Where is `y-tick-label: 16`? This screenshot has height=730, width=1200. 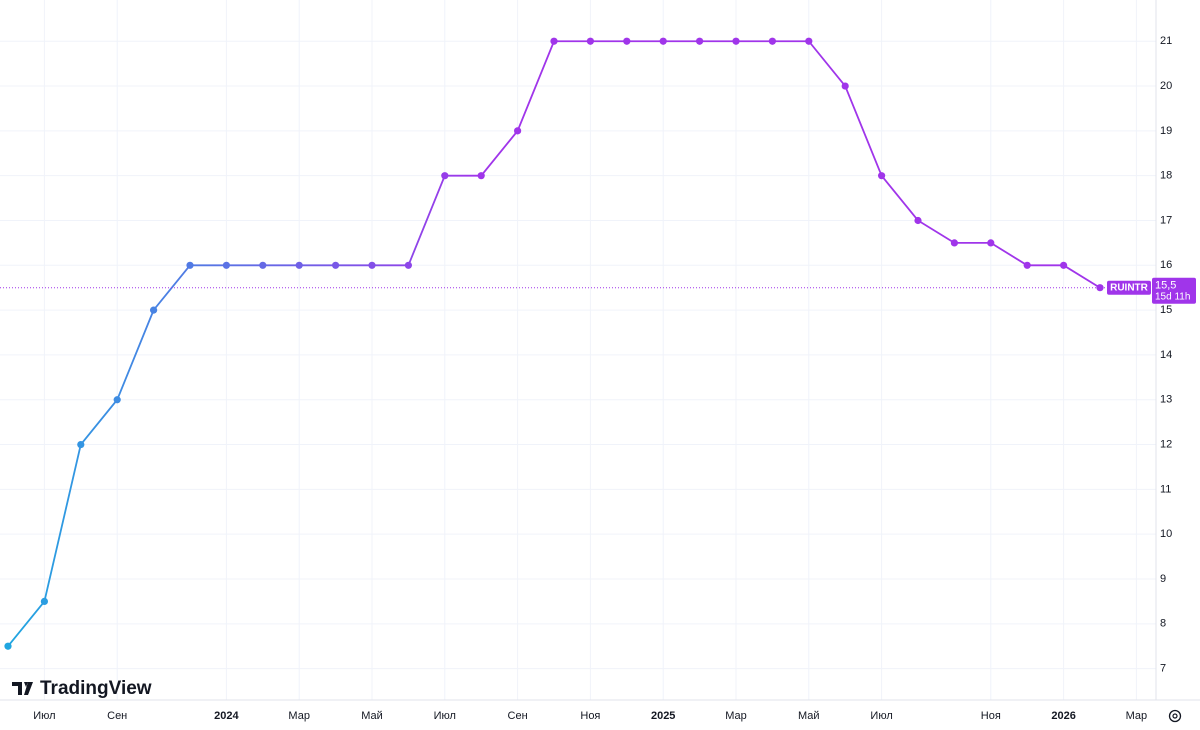
y-tick-label: 16 is located at coordinates (1166, 265).